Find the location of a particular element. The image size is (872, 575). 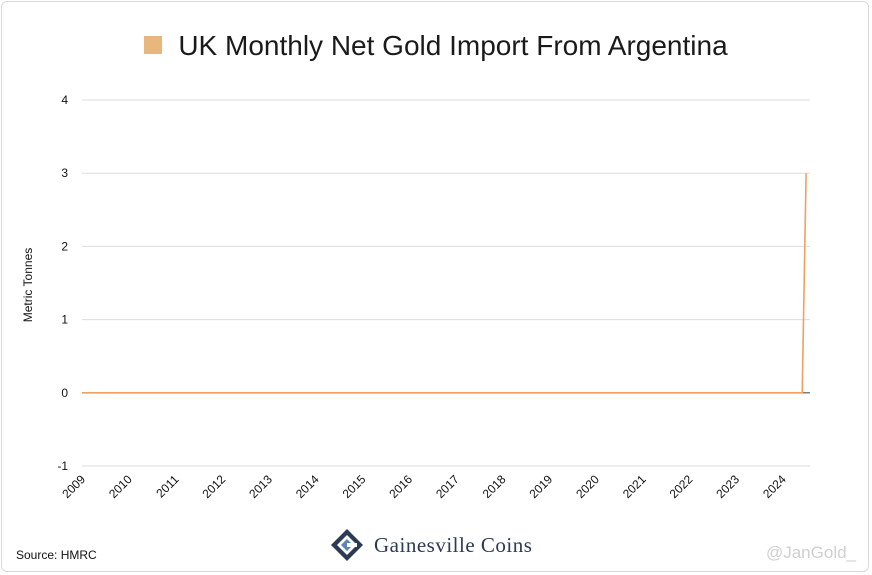

y-tick-label: 1 is located at coordinates (64, 320).